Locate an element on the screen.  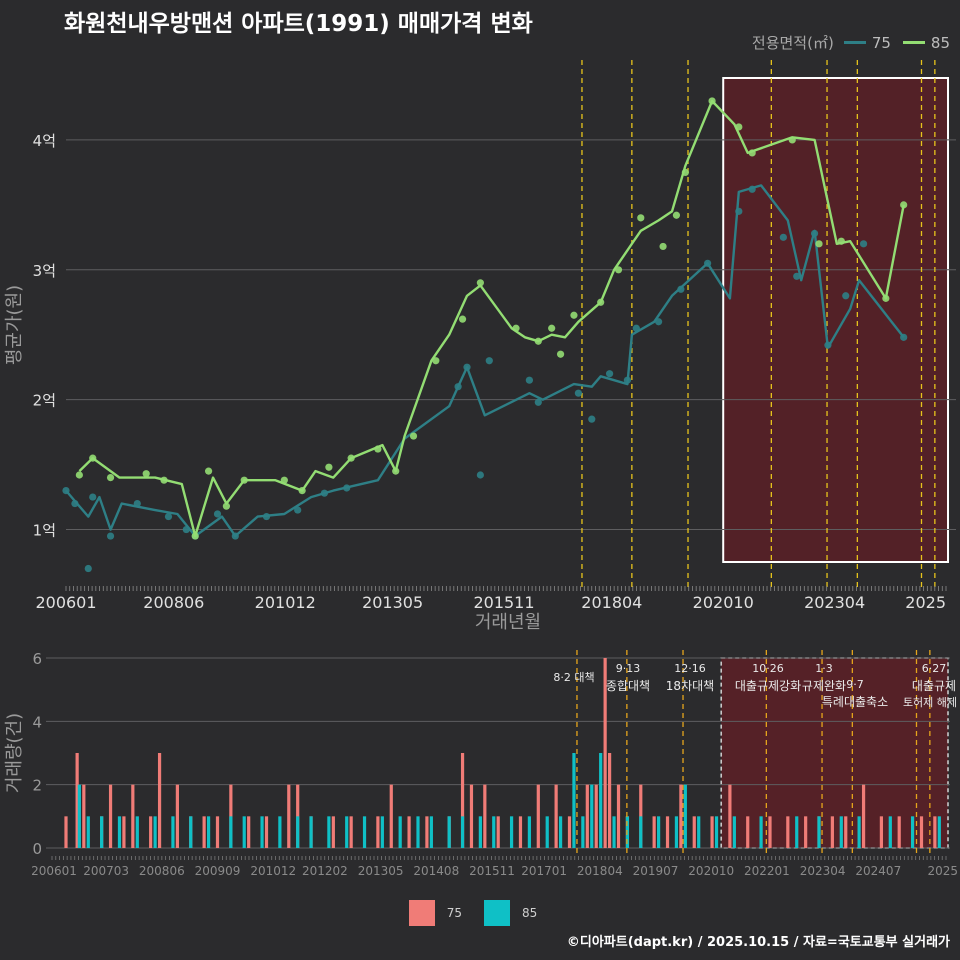
y-axis-title: 평균가(원) is located at coordinates (14, 325).